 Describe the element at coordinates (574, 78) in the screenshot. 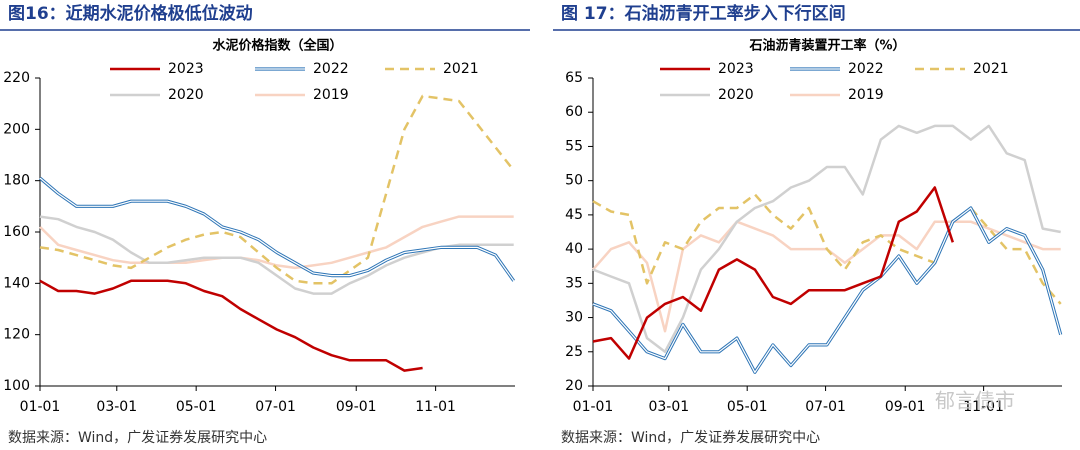

I see `y-tick-label: 65` at that location.